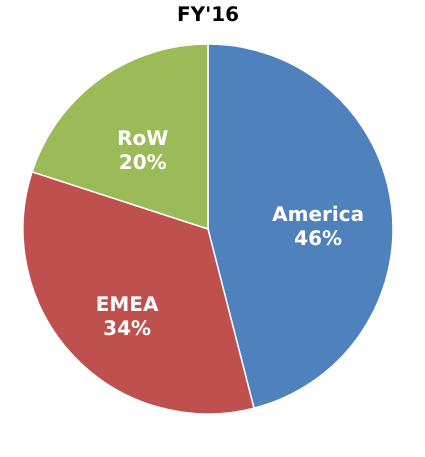 This screenshot has height=457, width=425. Describe the element at coordinates (127, 304) in the screenshot. I see `slice-label: EMEA` at that location.